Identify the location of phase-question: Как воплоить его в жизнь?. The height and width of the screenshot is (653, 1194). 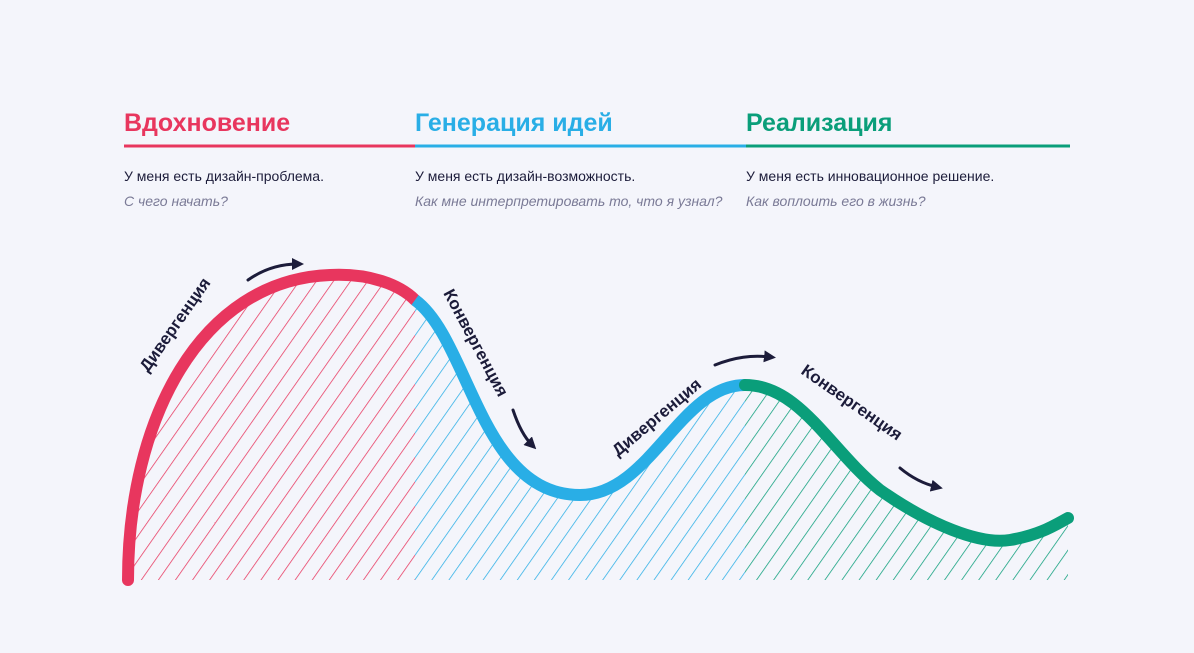
(836, 201).